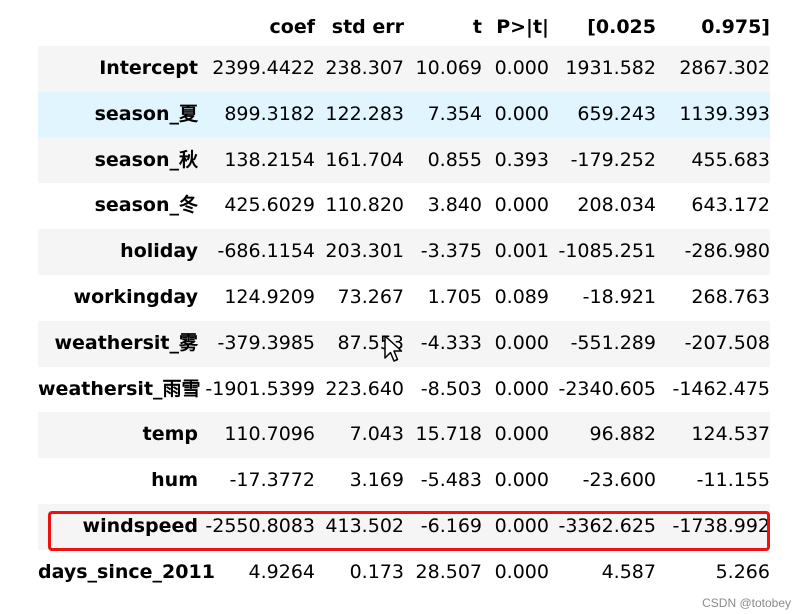  What do you see at coordinates (733, 480) in the screenshot?
I see `cell-ci-high: -11.155` at bounding box center [733, 480].